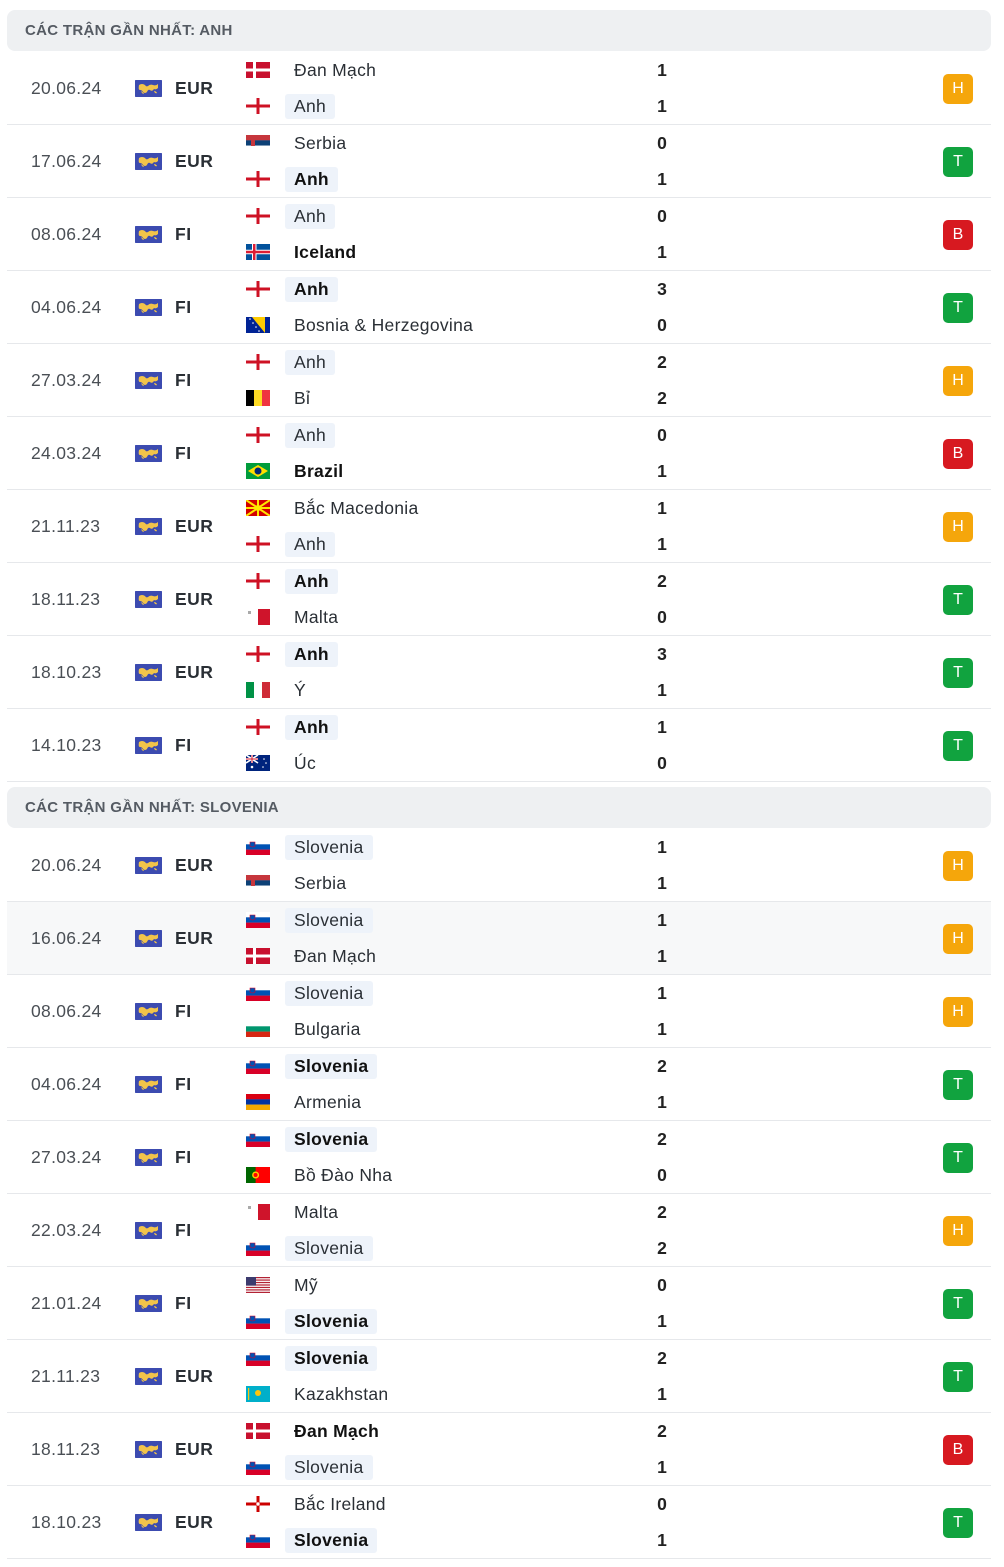  What do you see at coordinates (319, 470) in the screenshot?
I see `away-team-name: Brazil` at bounding box center [319, 470].